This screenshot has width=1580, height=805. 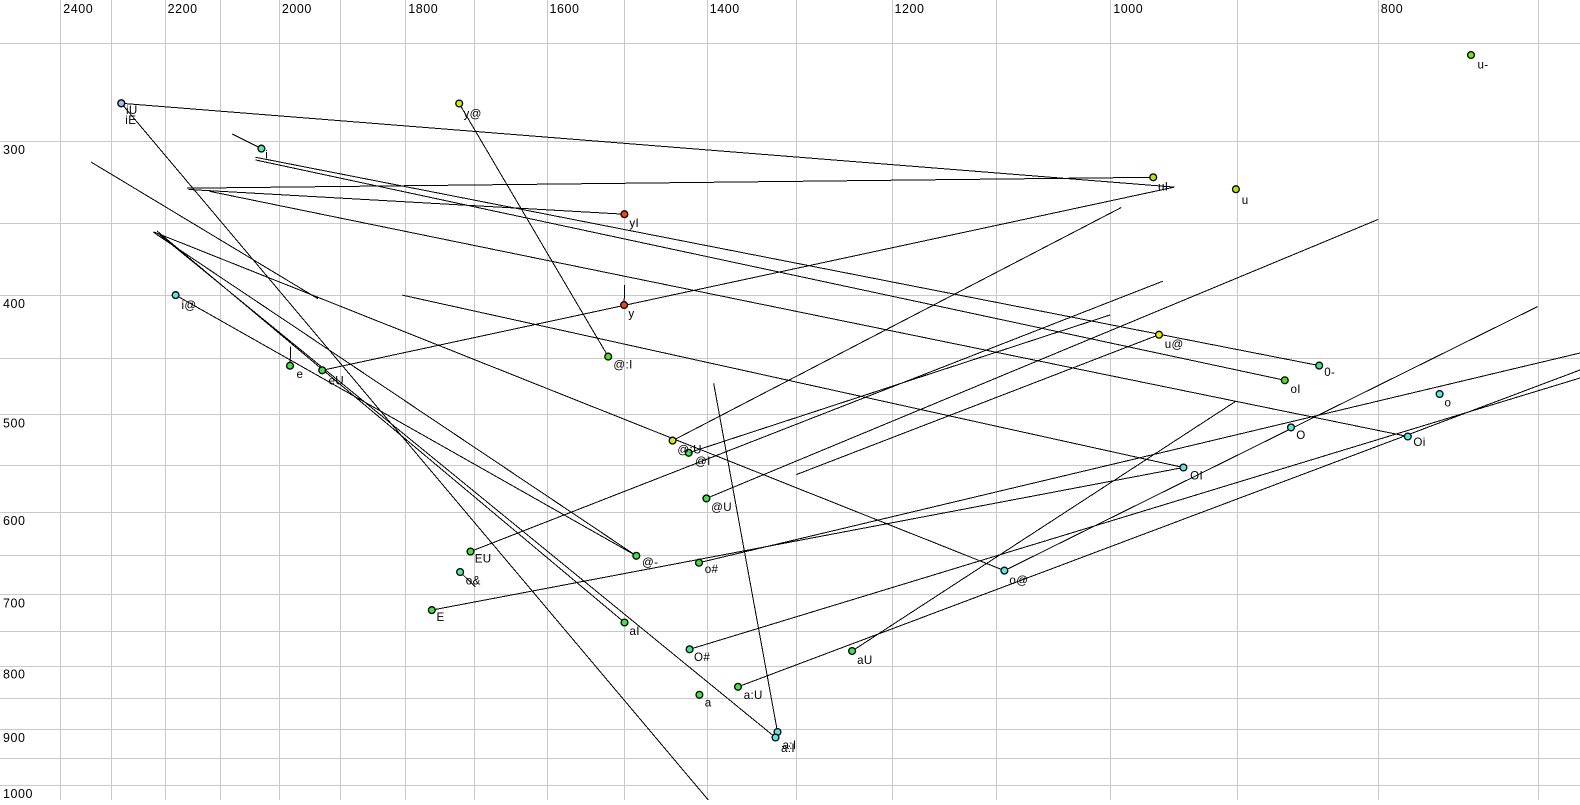 What do you see at coordinates (78, 9) in the screenshot?
I see `svg-text: 2400` at bounding box center [78, 9].